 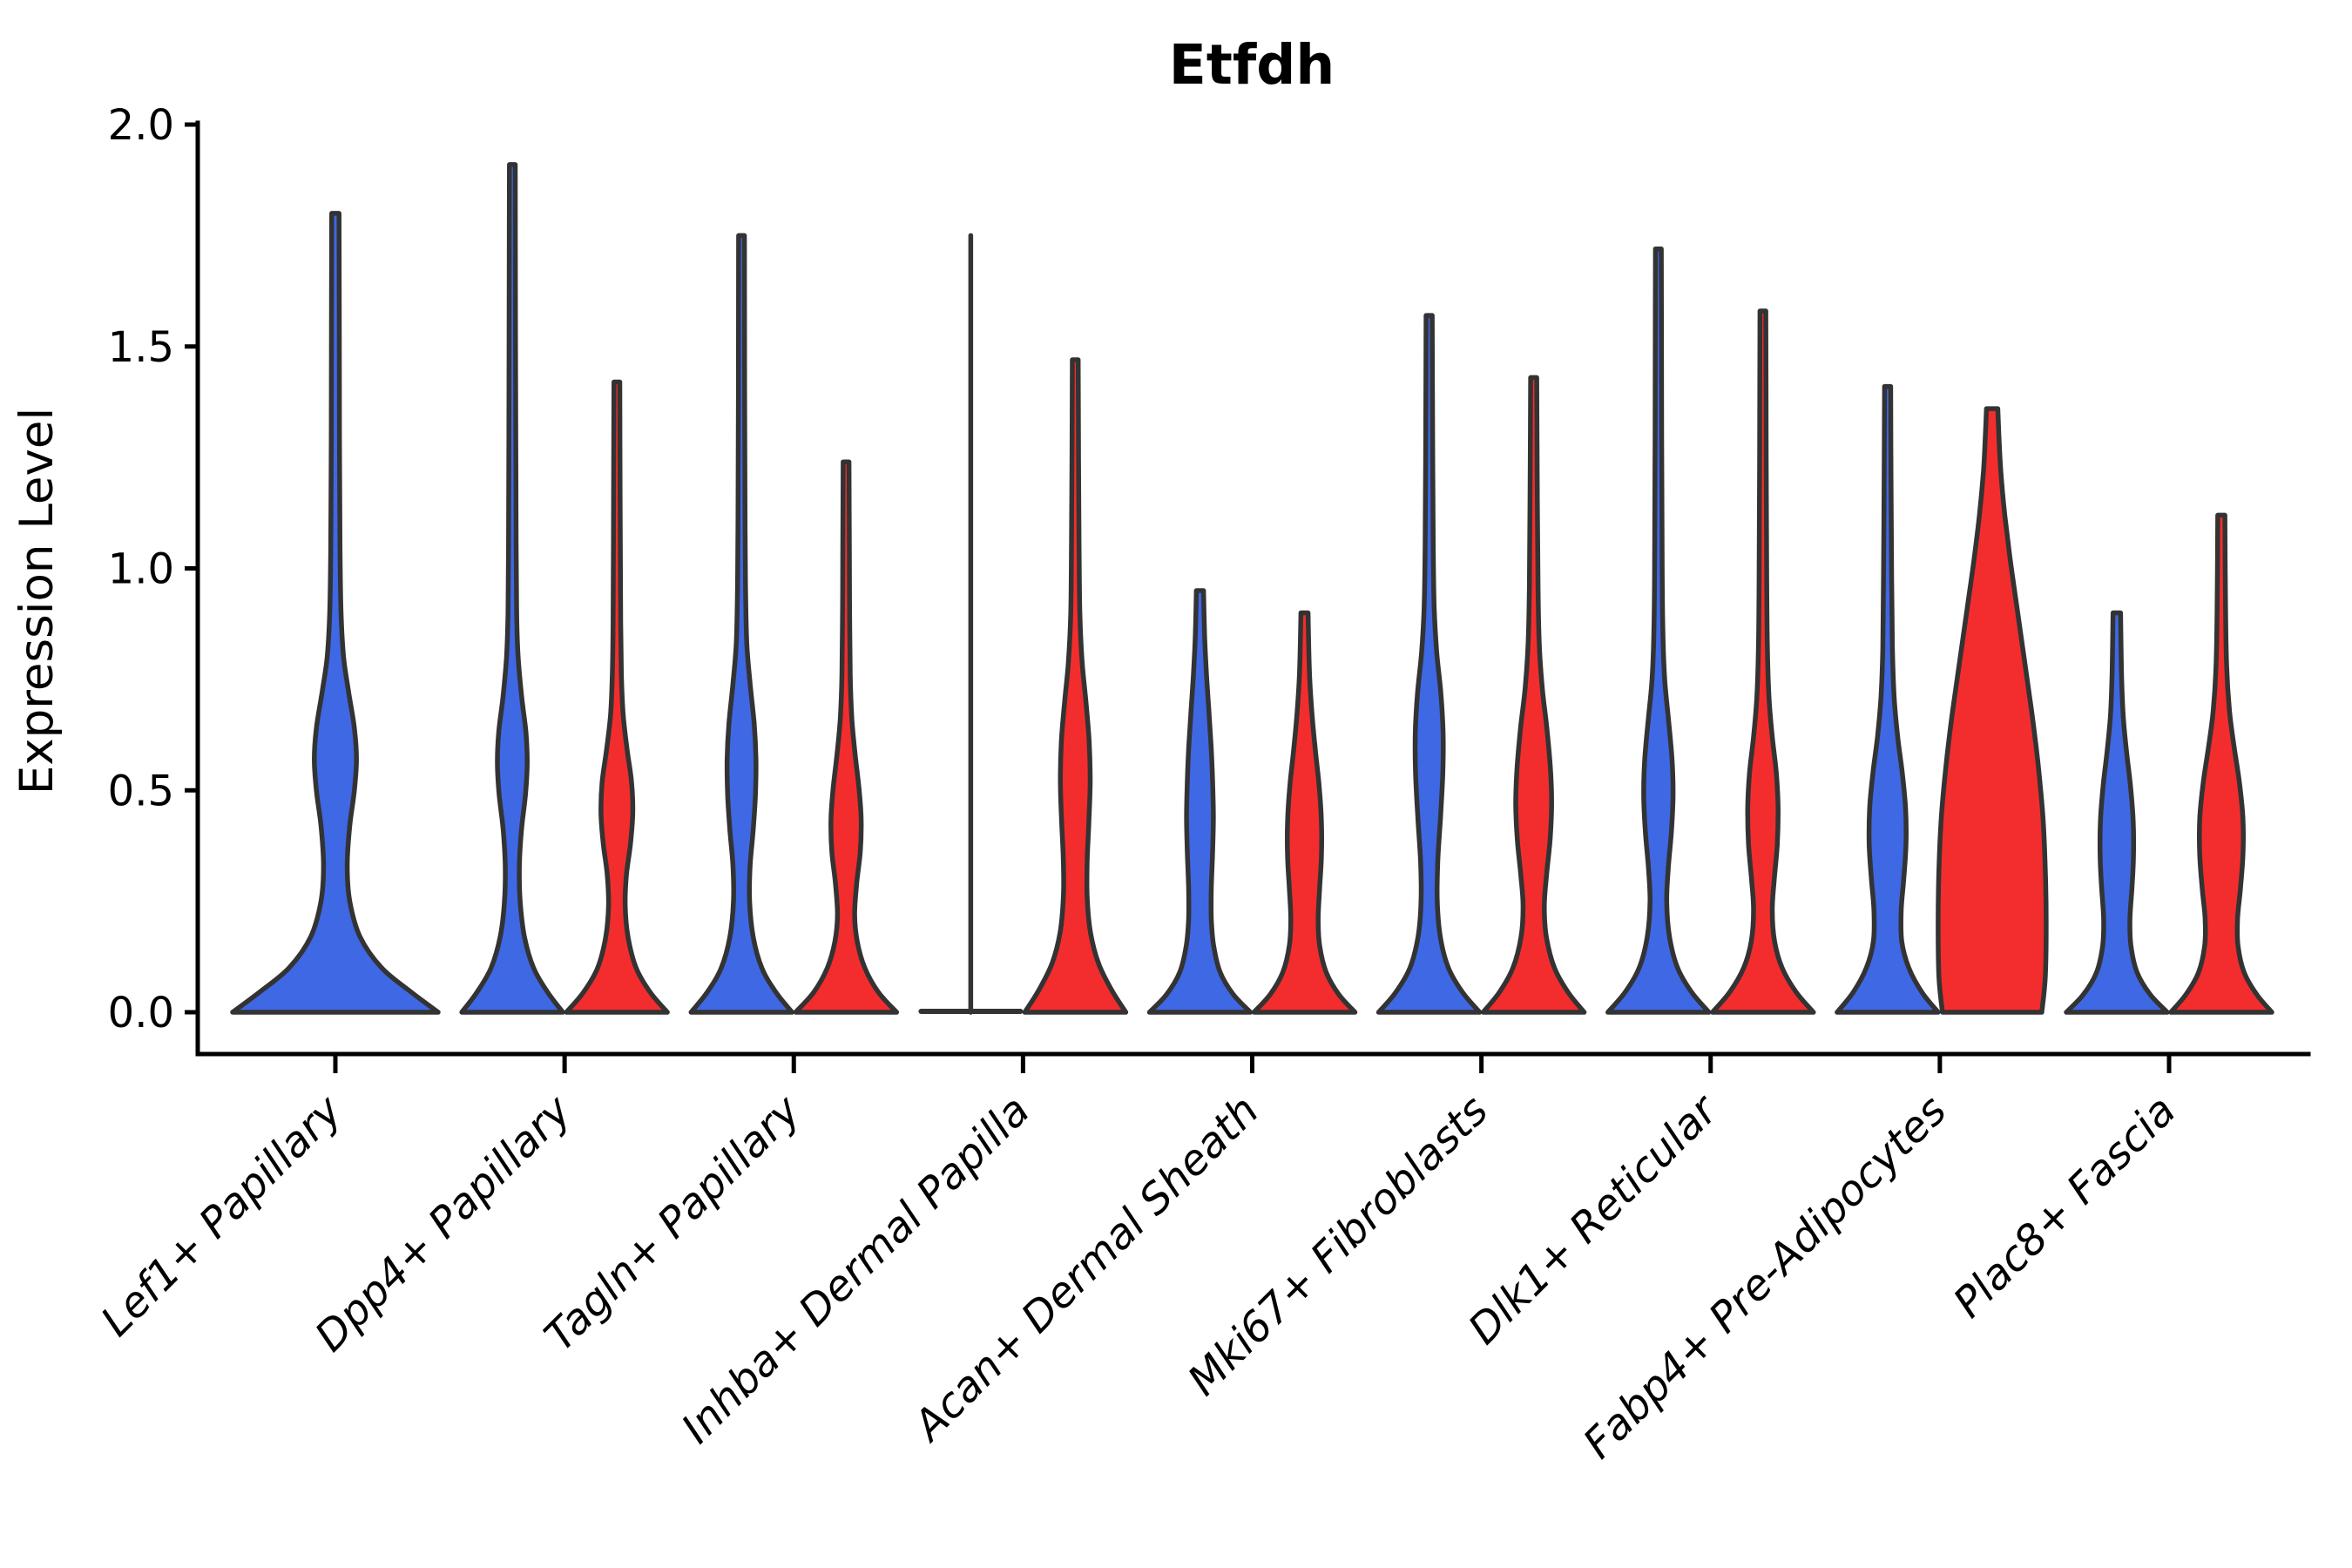 What do you see at coordinates (2221, 763) in the screenshot?
I see `violin-plac8-fascia-group-red` at bounding box center [2221, 763].